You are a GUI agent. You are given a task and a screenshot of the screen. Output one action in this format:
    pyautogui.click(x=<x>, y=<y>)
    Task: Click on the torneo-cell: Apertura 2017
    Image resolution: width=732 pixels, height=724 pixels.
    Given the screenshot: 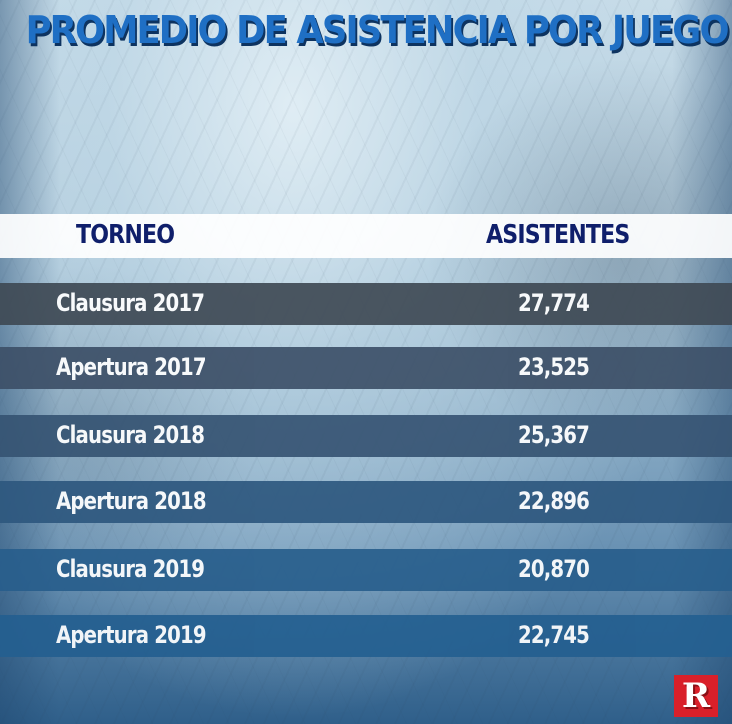 What is the action you would take?
    pyautogui.click(x=131, y=367)
    